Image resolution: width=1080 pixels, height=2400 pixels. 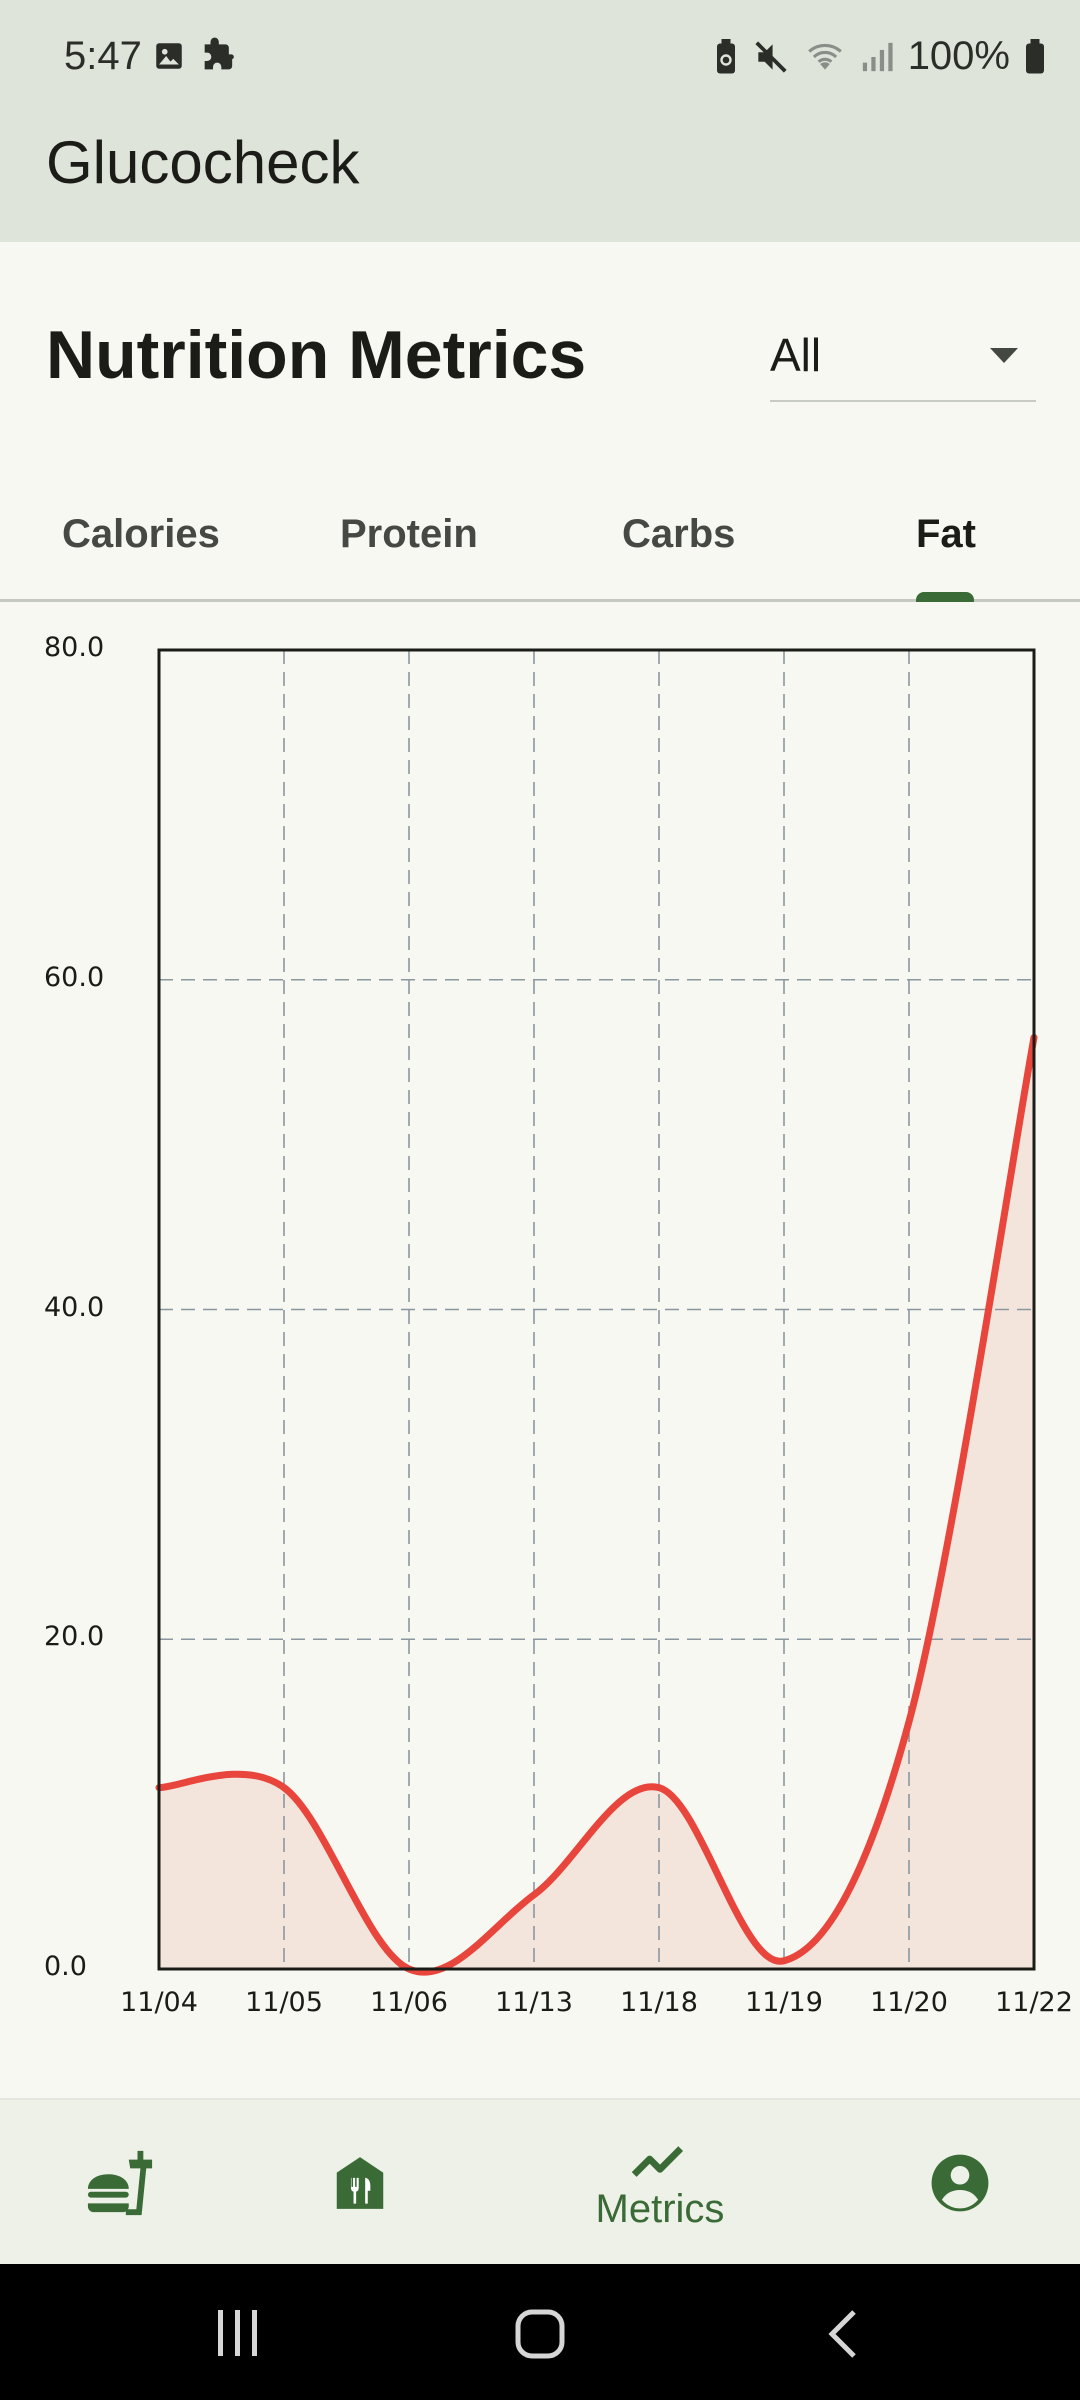 I want to click on recent-apps-icon, so click(x=238, y=2333).